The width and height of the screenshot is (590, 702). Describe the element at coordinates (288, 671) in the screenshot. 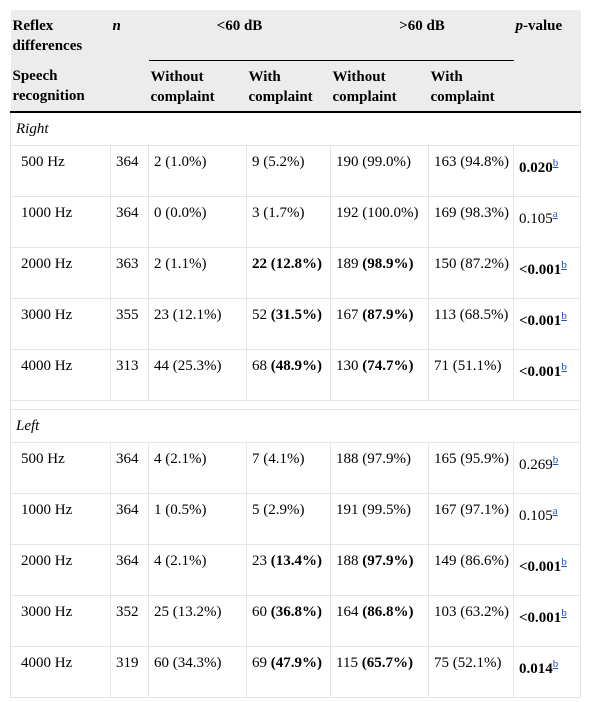

I see `count-cell: 69 (47.9%)` at that location.